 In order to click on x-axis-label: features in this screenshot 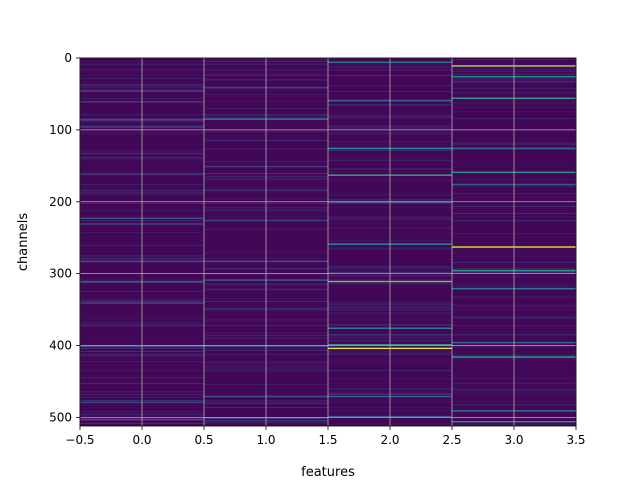, I will do `click(328, 472)`.